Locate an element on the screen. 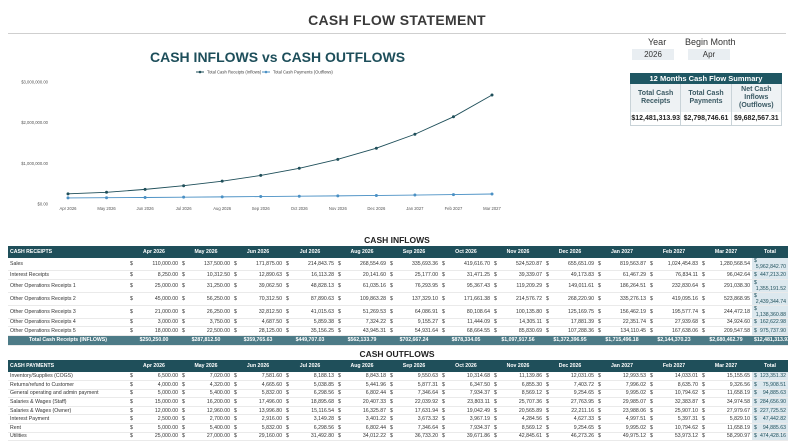 The height and width of the screenshot is (447, 794). amount-cell: $107,288.36 is located at coordinates (570, 331).